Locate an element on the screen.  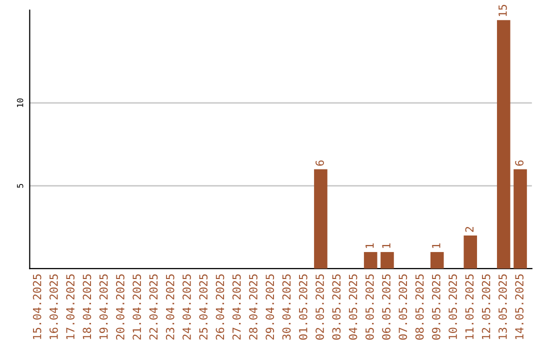
x-tick-label: 14.05.2025 is located at coordinates (519, 307).